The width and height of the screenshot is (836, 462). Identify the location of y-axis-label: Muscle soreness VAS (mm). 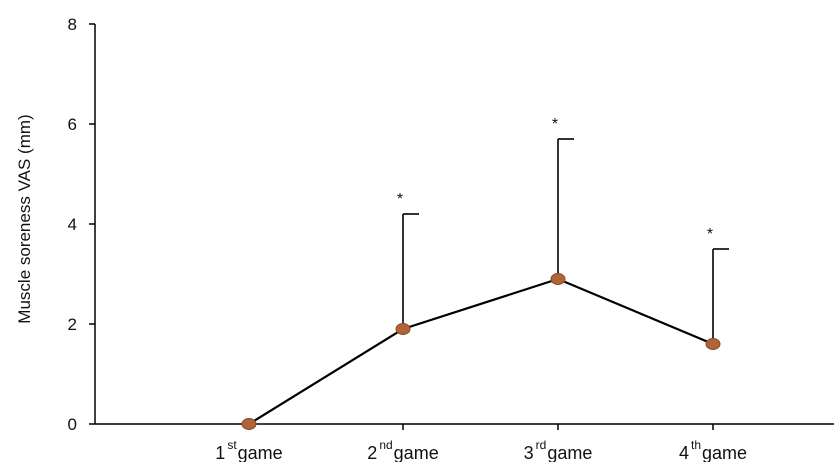
(24, 218).